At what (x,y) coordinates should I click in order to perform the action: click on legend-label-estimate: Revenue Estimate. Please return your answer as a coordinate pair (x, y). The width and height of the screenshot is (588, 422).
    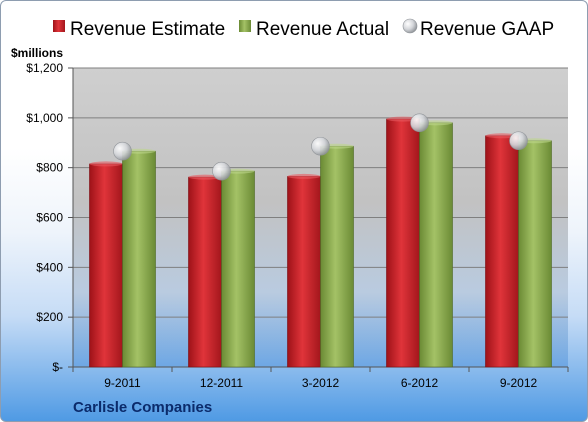
    Looking at the image, I should click on (147, 29).